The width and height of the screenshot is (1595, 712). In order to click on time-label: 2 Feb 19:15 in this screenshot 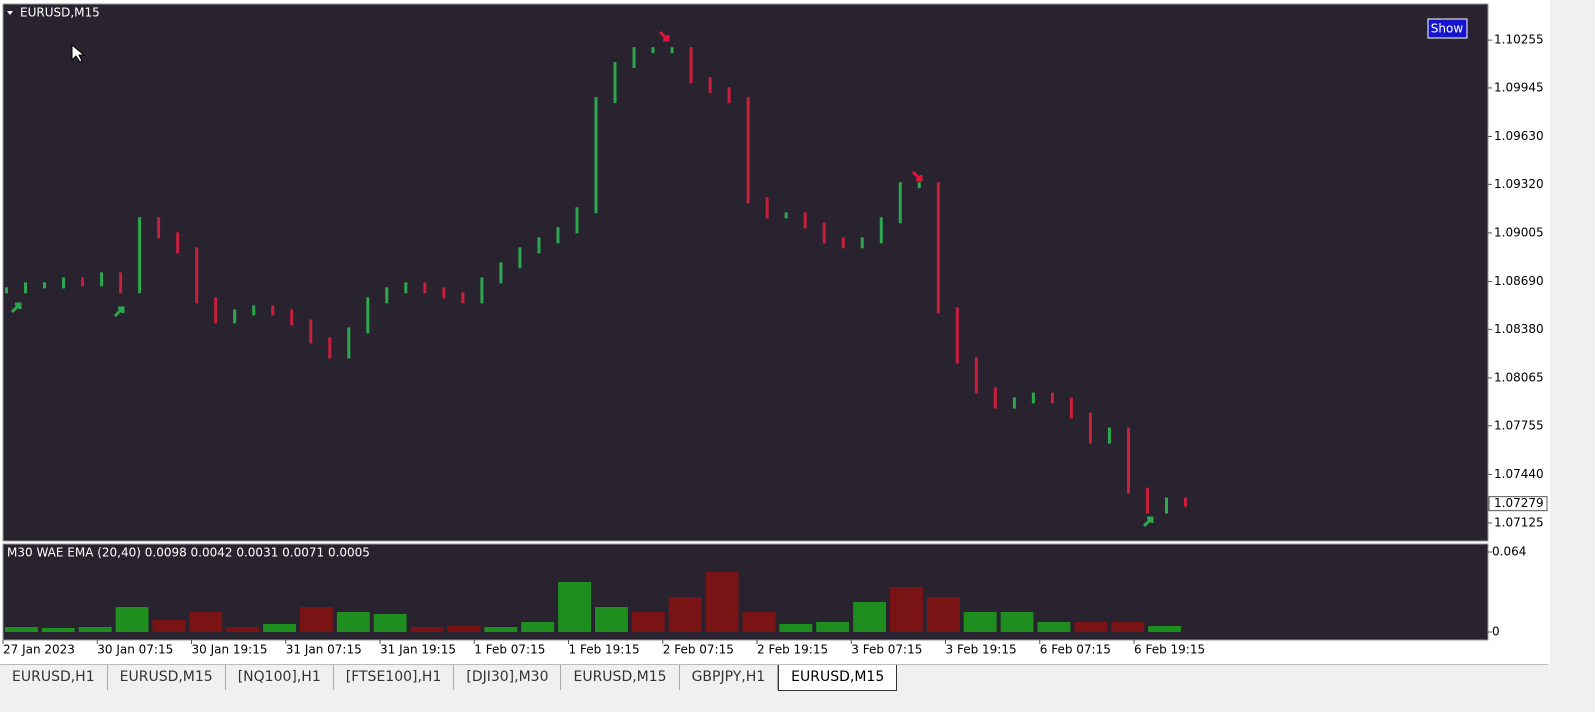, I will do `click(792, 650)`.